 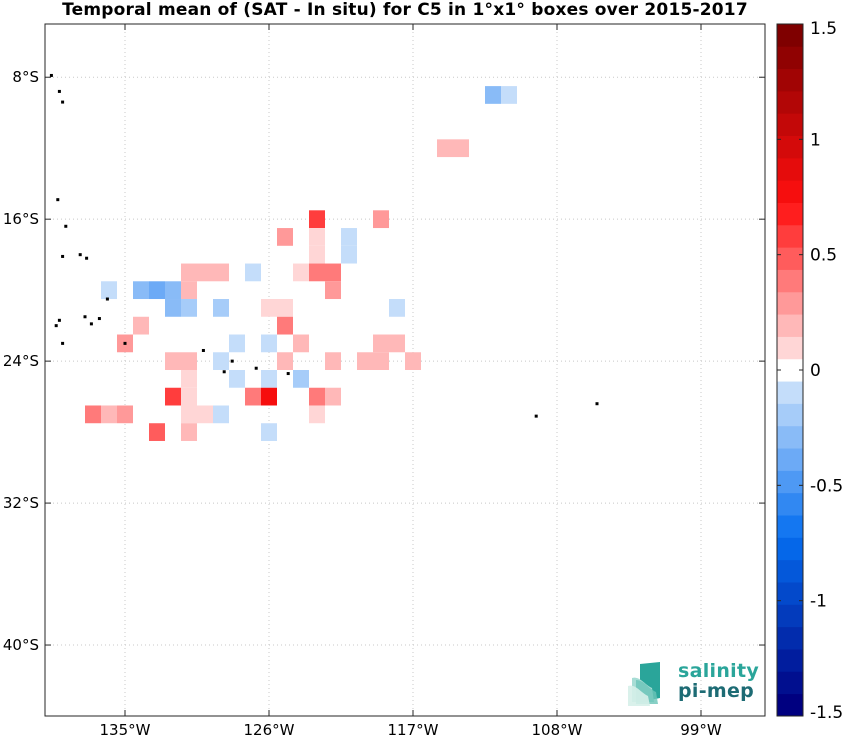 What do you see at coordinates (269, 730) in the screenshot?
I see `x-tick-label: 126°W` at bounding box center [269, 730].